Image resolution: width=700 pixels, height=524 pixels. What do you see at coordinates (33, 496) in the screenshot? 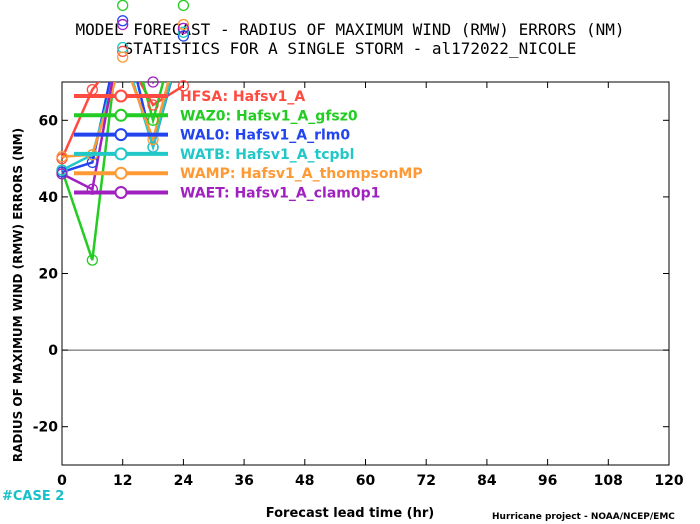
I see `case-label: #CASE 2` at bounding box center [33, 496].